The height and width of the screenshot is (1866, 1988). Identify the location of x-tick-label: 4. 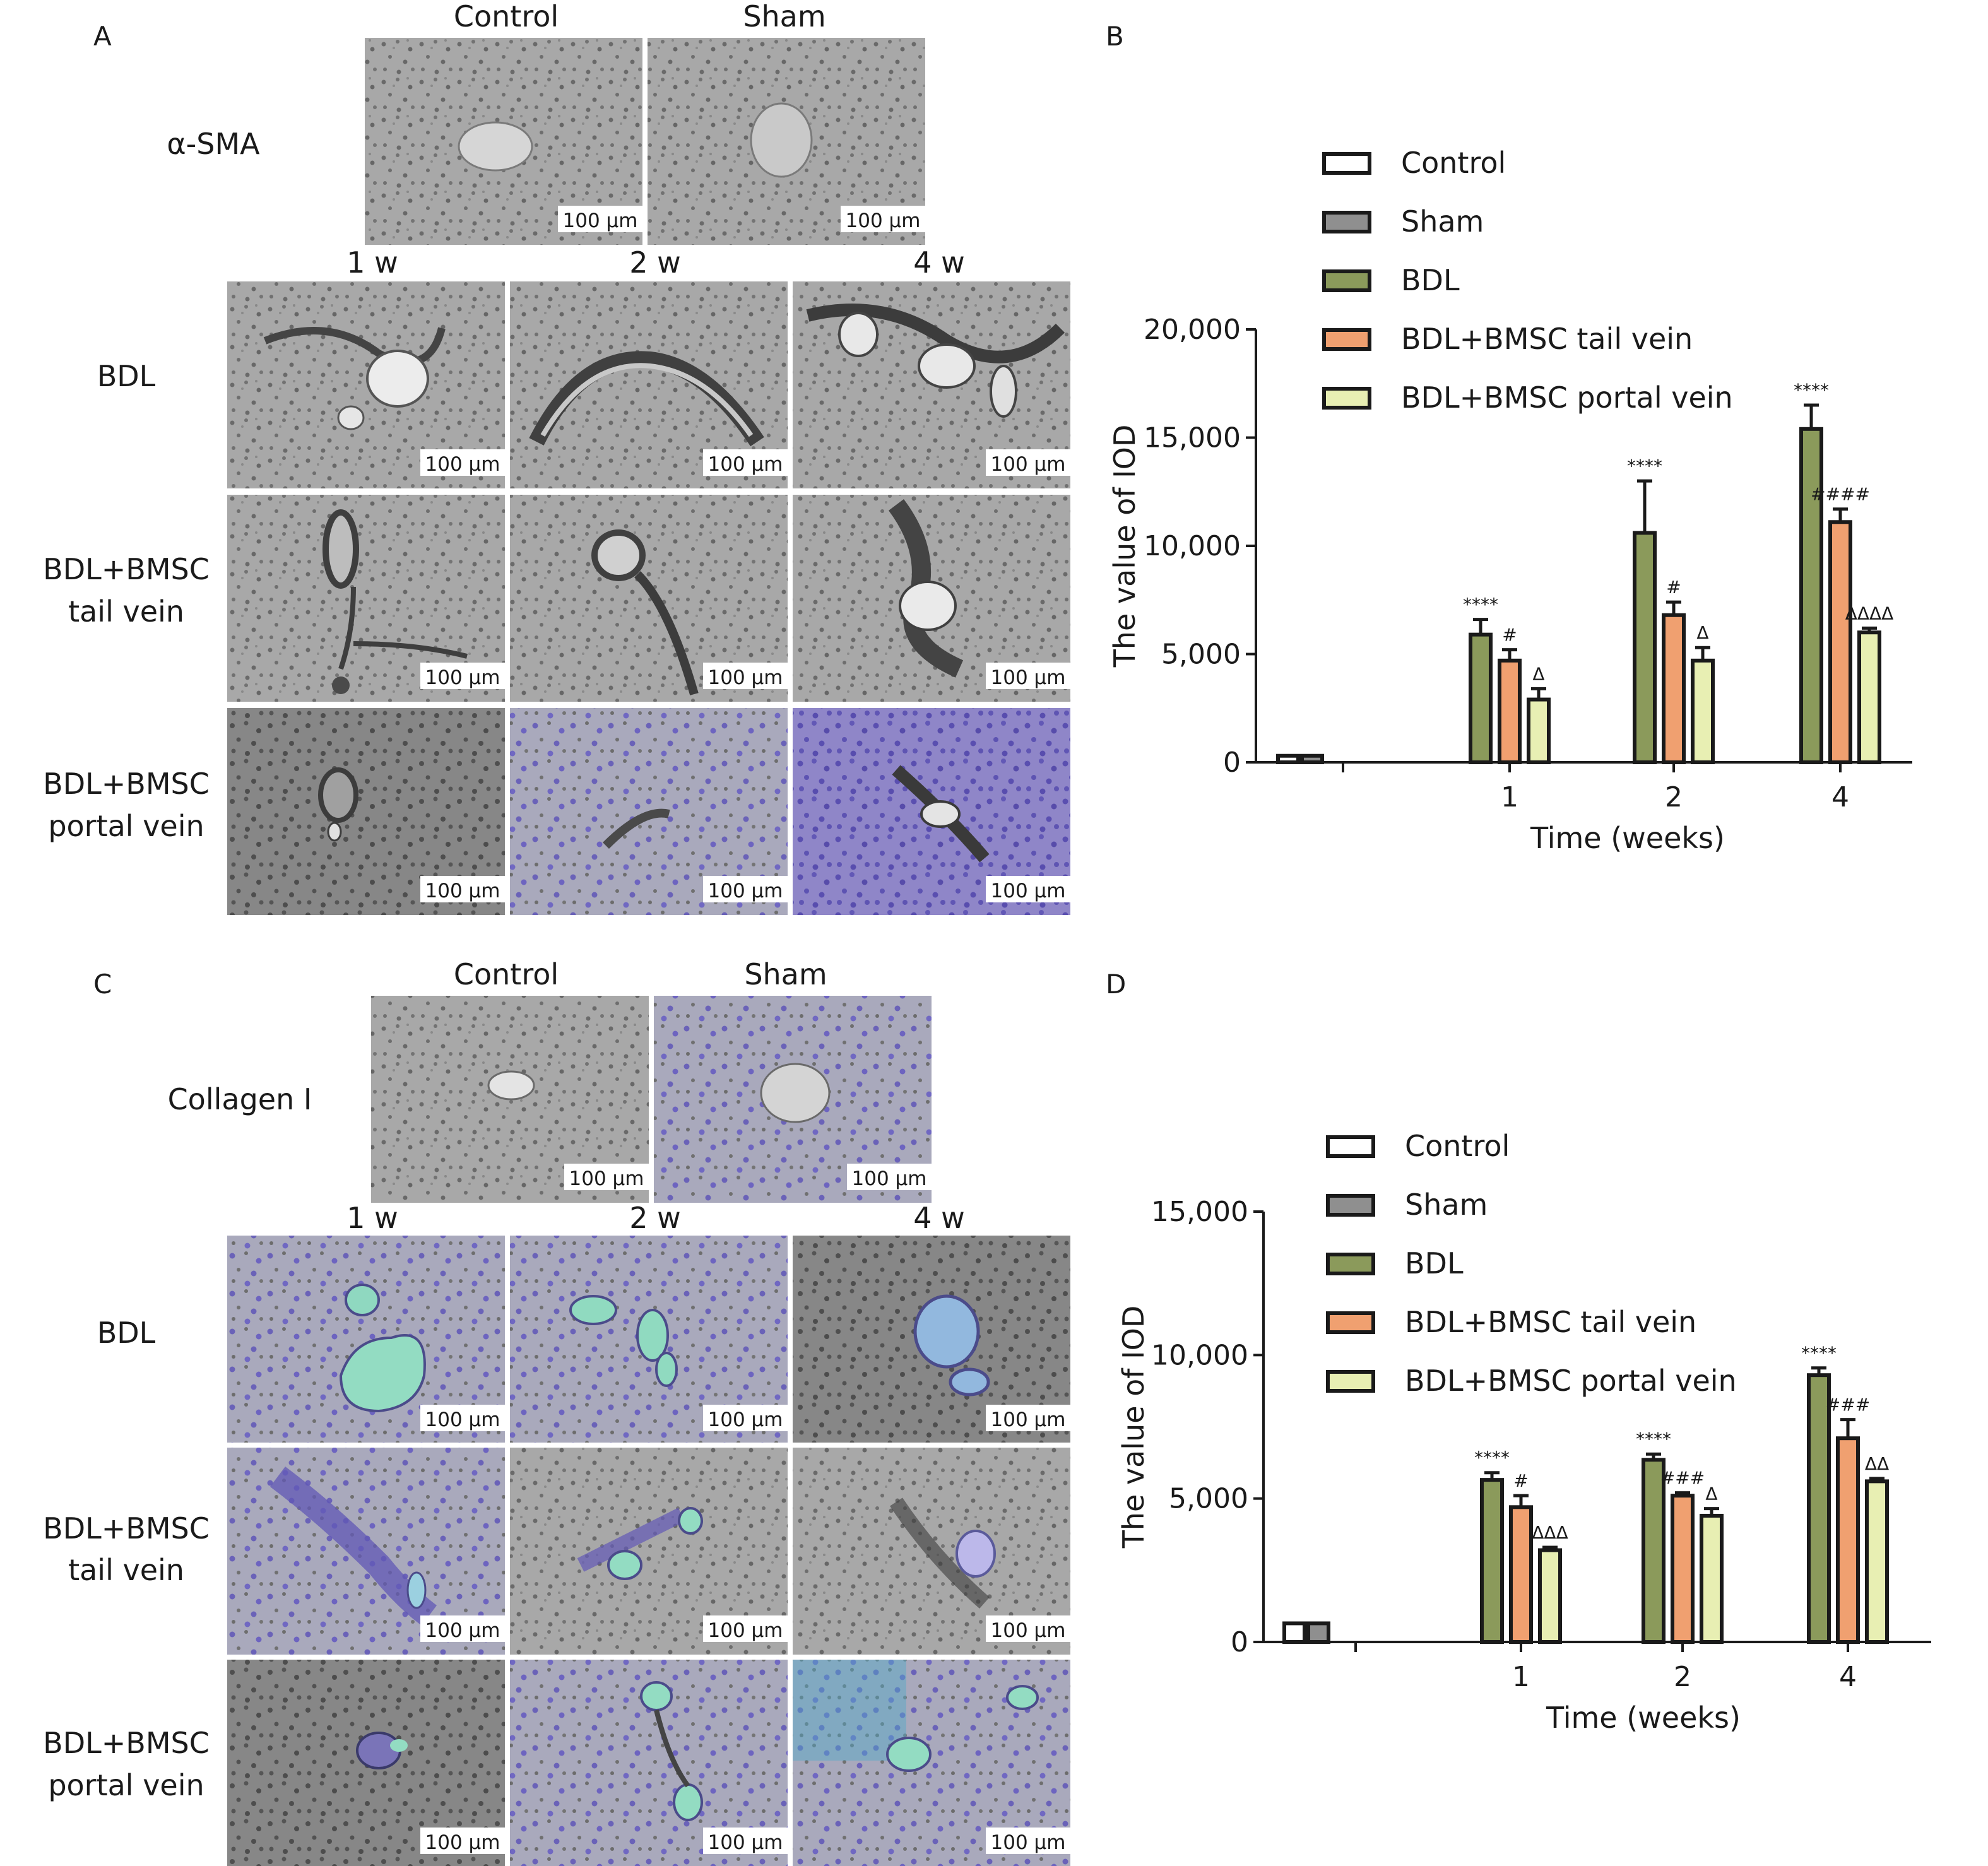
(1848, 1677).